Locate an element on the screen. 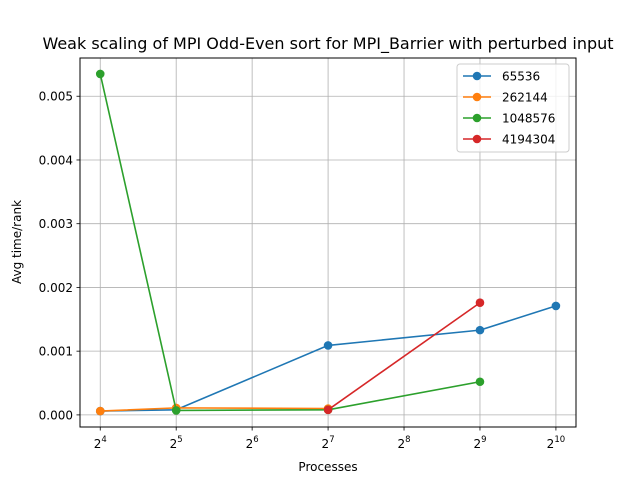 The height and width of the screenshot is (480, 640). y-tick-label: 0.004 is located at coordinates (56, 160).